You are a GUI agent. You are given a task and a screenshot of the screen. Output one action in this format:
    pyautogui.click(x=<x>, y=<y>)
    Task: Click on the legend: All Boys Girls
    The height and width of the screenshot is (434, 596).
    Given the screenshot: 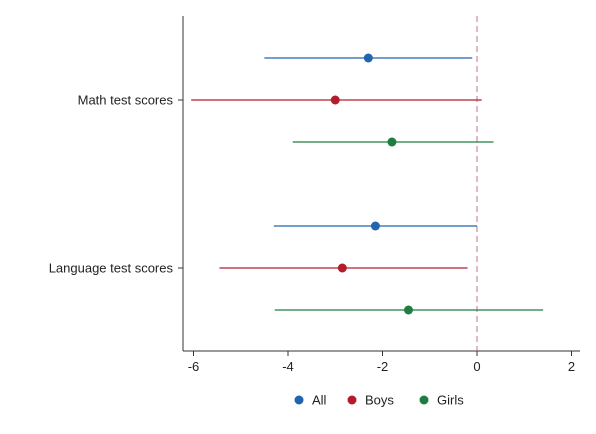 What is the action you would take?
    pyautogui.click(x=379, y=400)
    